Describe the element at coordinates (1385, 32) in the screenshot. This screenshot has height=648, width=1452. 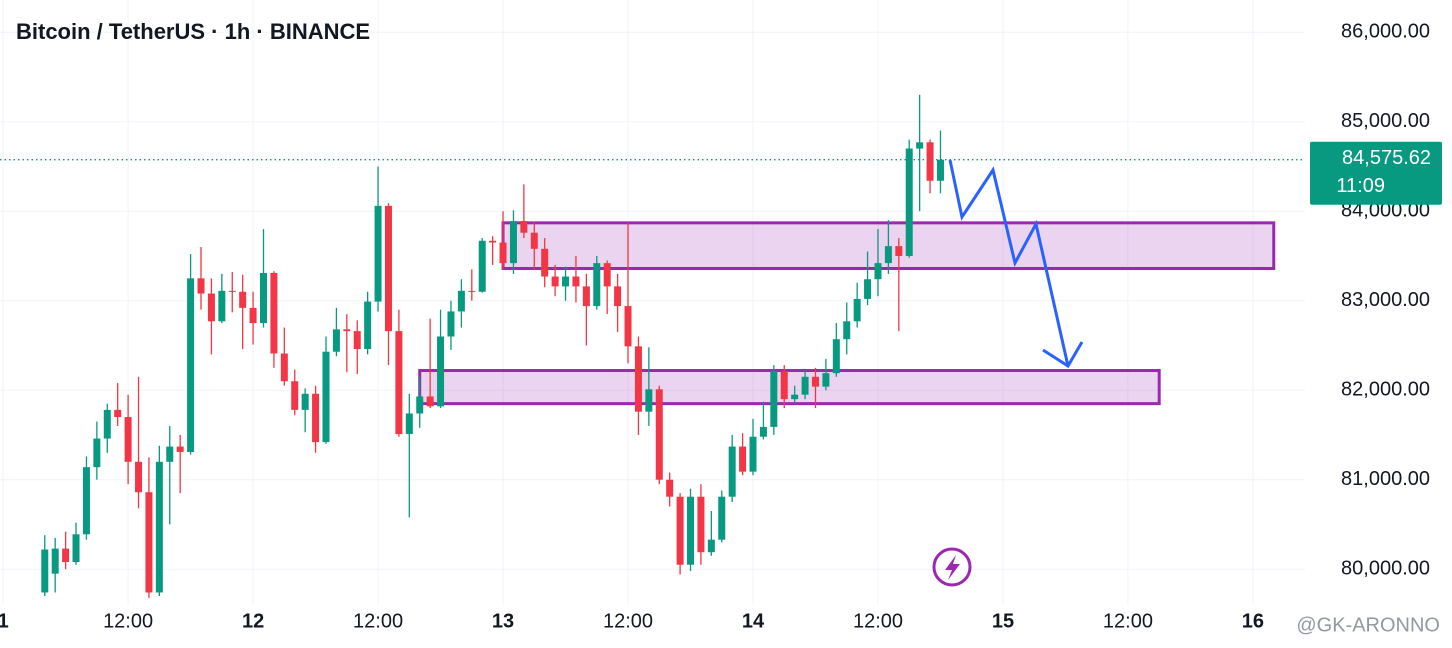
I see `y-tick-label: 86,000.00` at that location.